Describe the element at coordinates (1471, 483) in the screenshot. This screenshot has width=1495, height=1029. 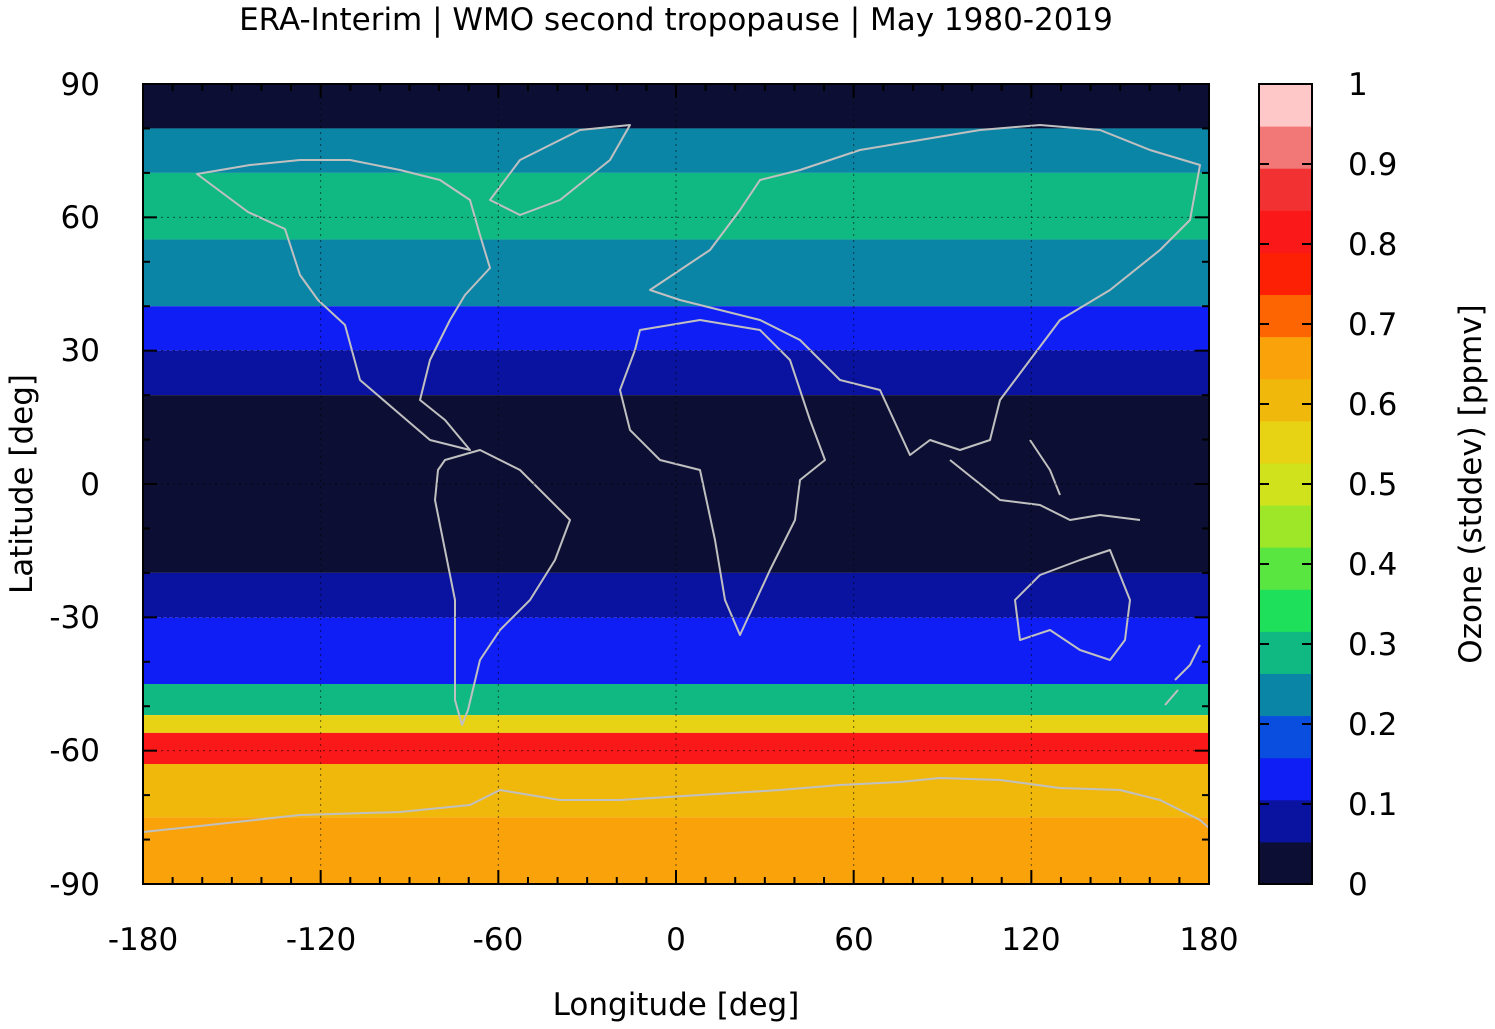
I see `colorbar-label: Ozone (stddev) [ppmv]` at that location.